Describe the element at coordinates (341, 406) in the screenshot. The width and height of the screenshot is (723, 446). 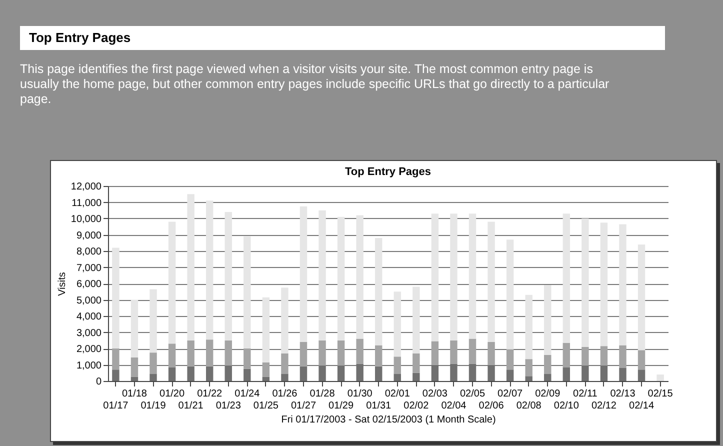
I see `x-tick-label: 01/29` at that location.